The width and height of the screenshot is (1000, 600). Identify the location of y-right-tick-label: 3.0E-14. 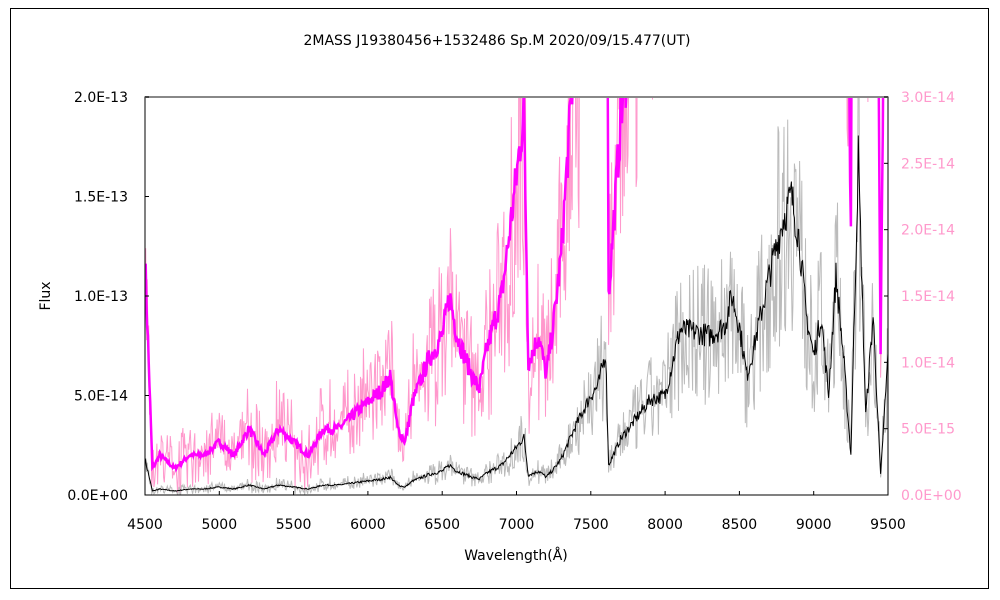
(928, 98).